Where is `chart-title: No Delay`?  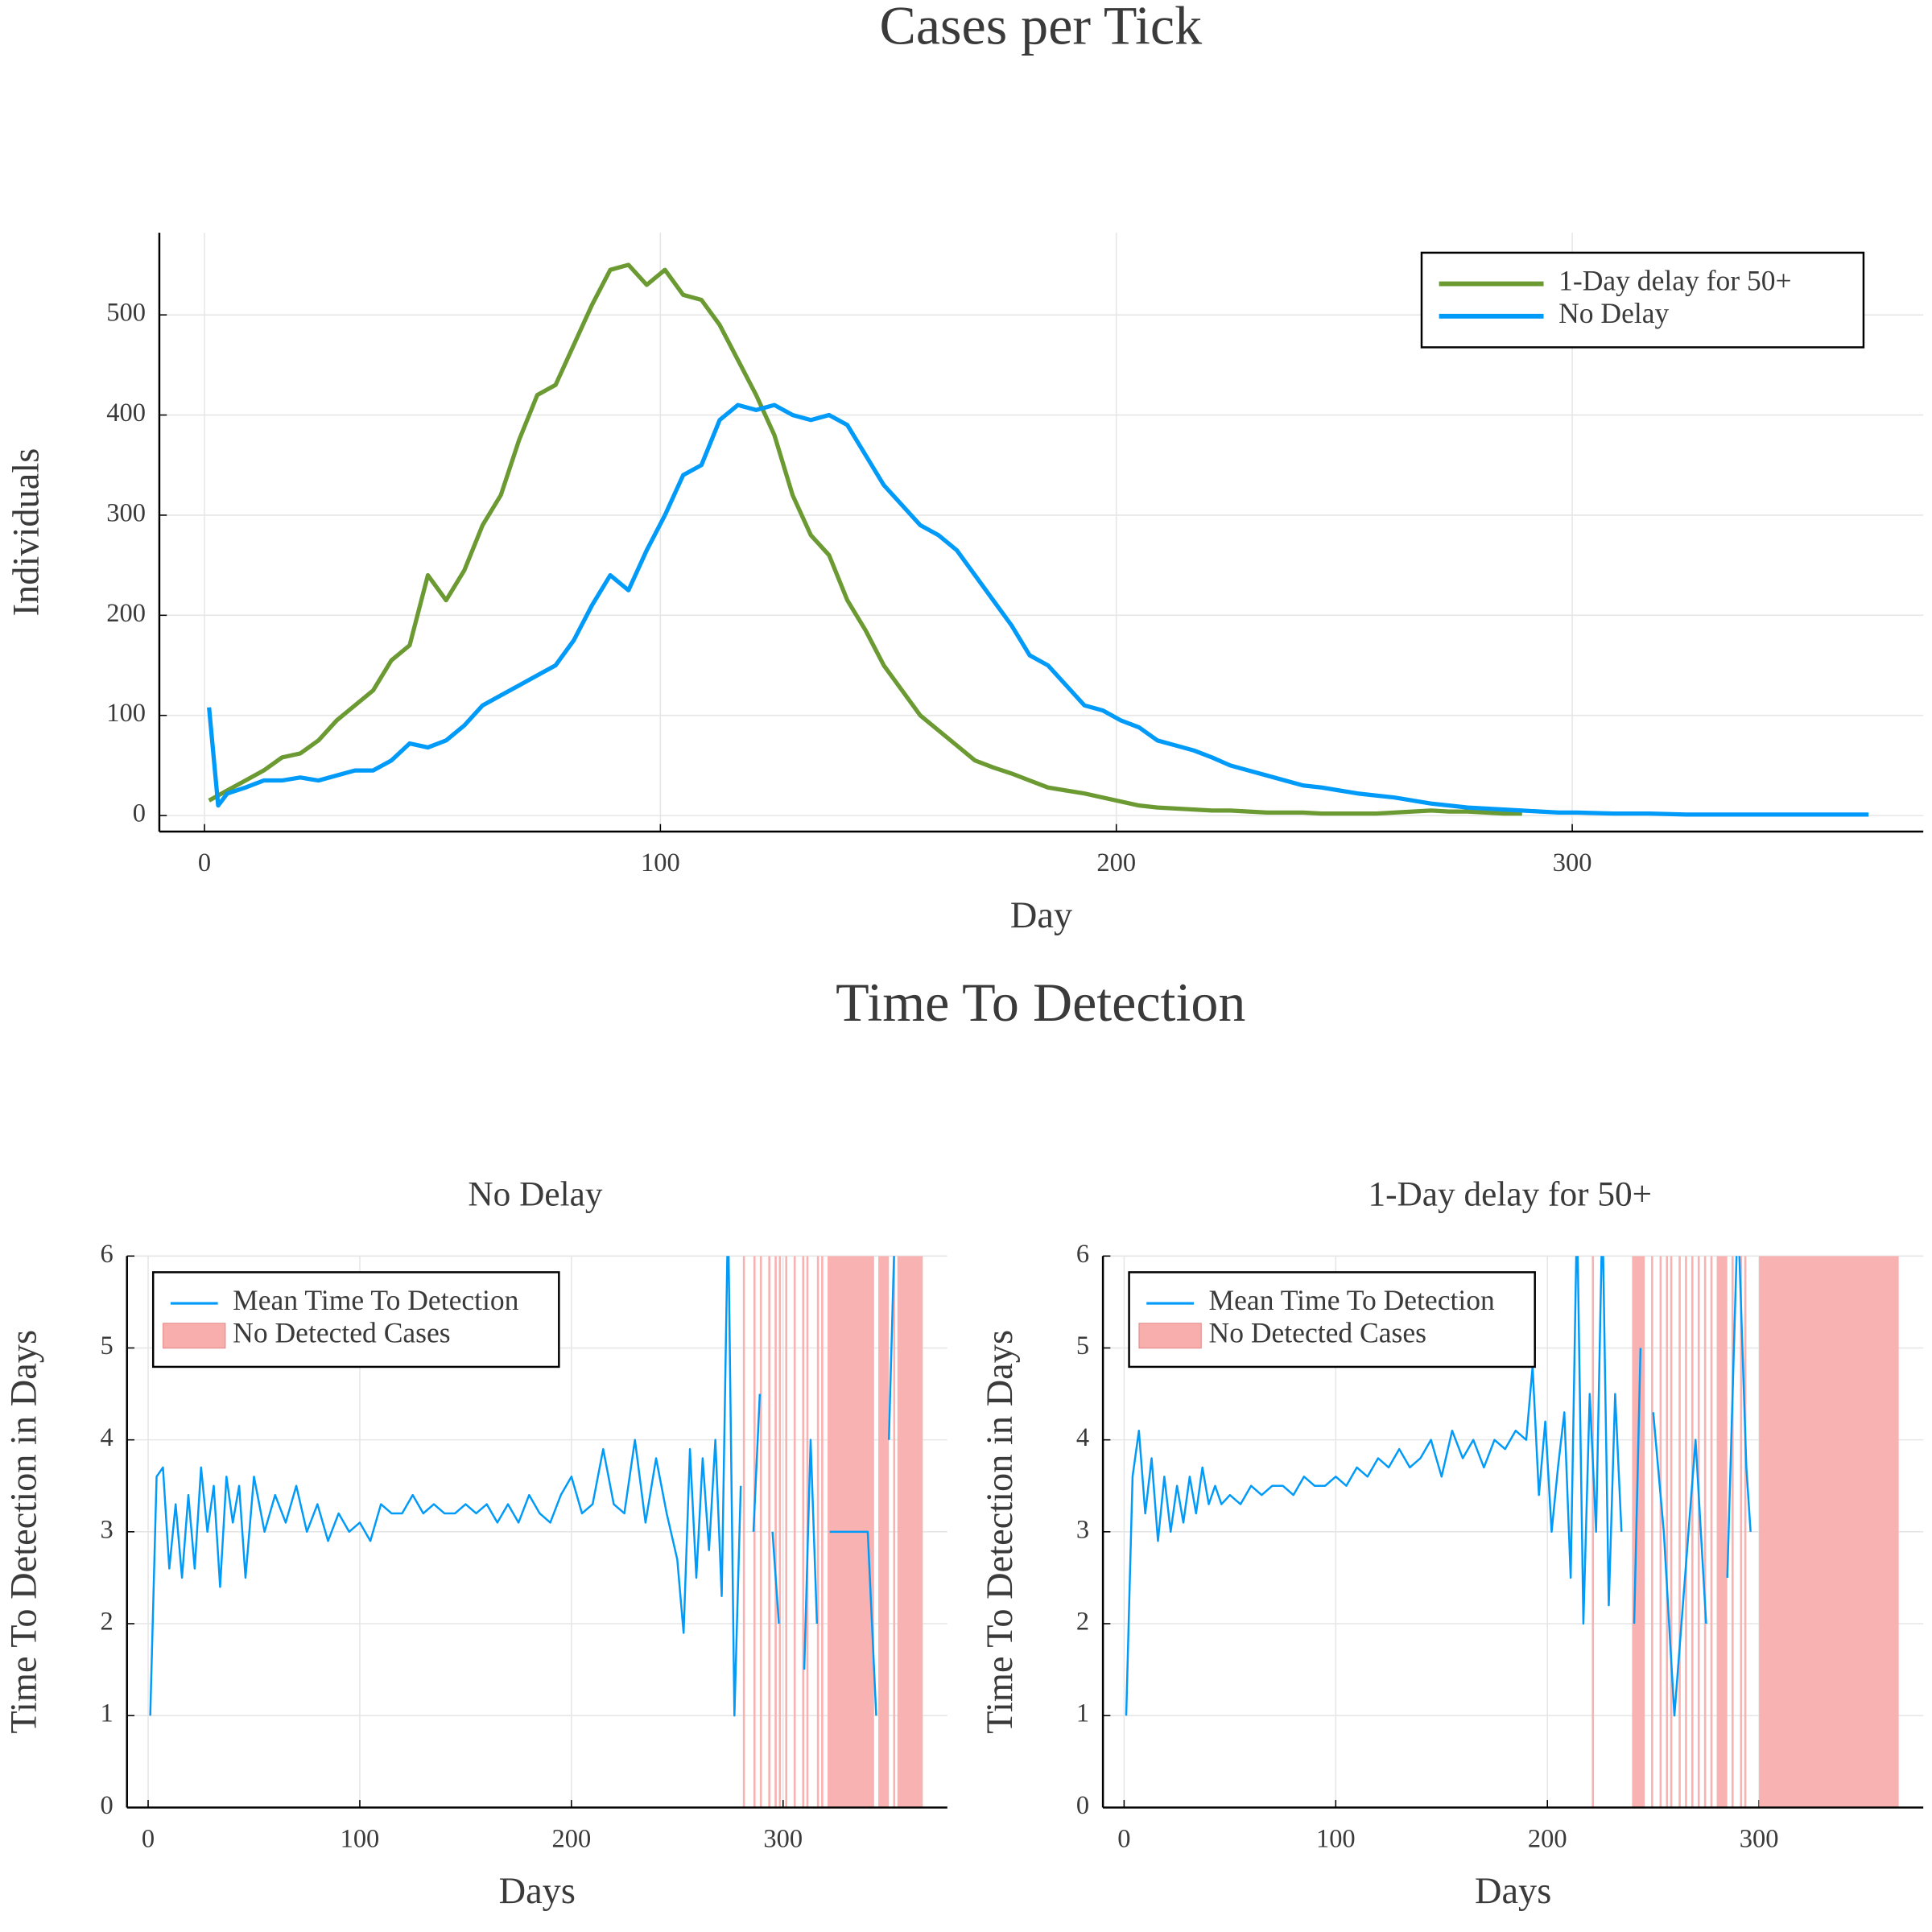 chart-title: No Delay is located at coordinates (535, 1194).